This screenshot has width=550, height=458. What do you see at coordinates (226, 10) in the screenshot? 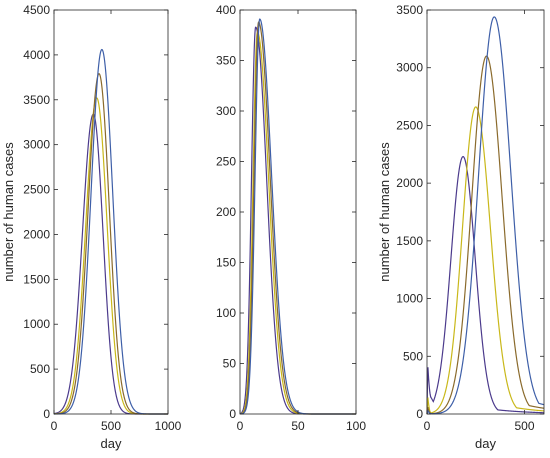
I see `y-tick-label: 400` at bounding box center [226, 10].